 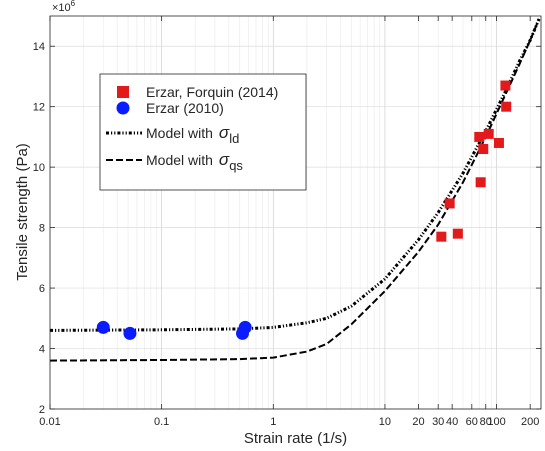 What do you see at coordinates (39, 47) in the screenshot?
I see `y-tick-label: 14` at bounding box center [39, 47].